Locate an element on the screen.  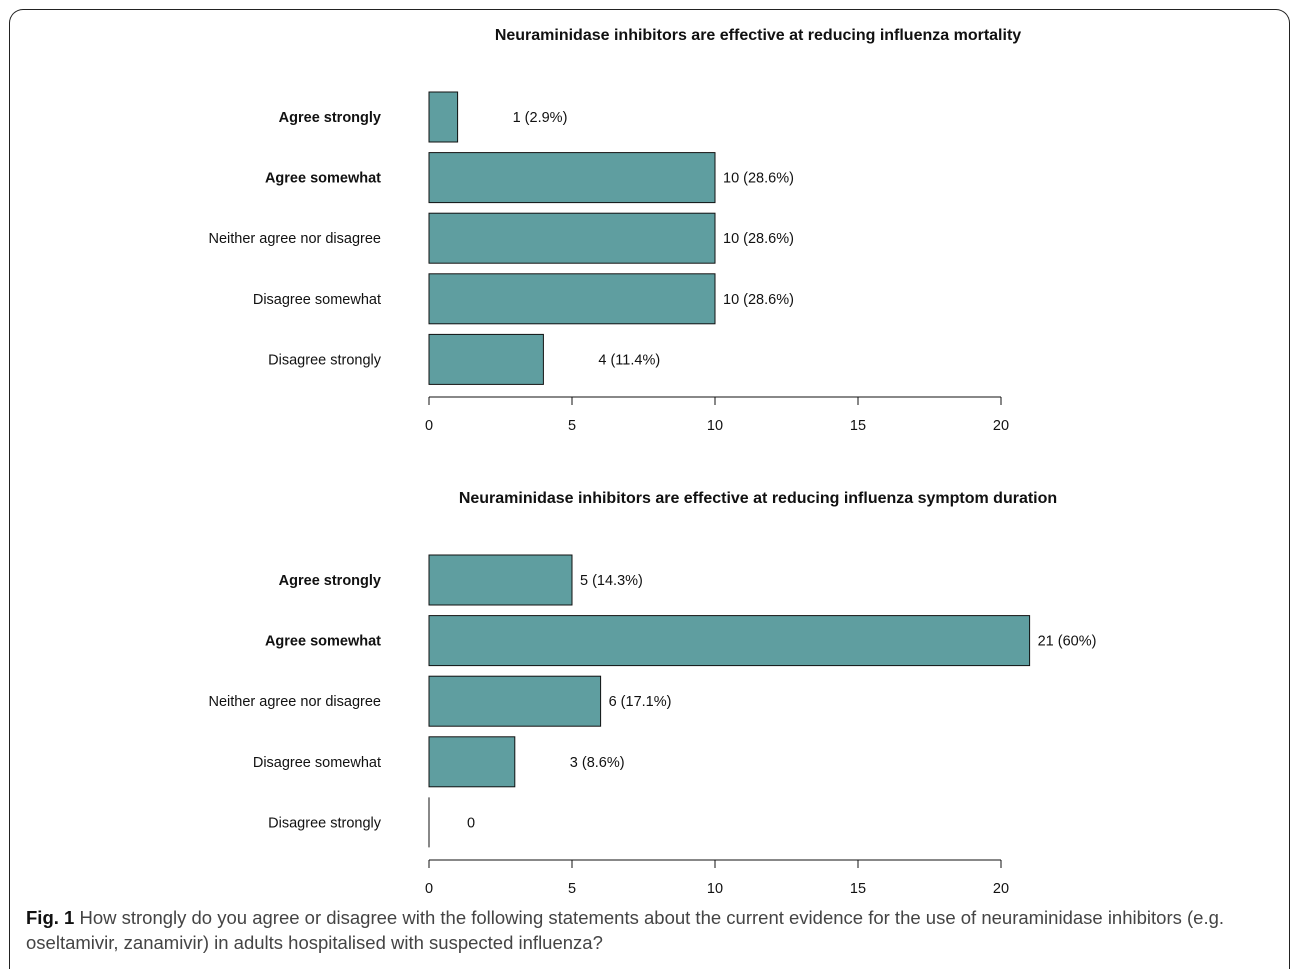
x-axis-symptom-duration: 0 5 10 15 20 is located at coordinates (717, 878).